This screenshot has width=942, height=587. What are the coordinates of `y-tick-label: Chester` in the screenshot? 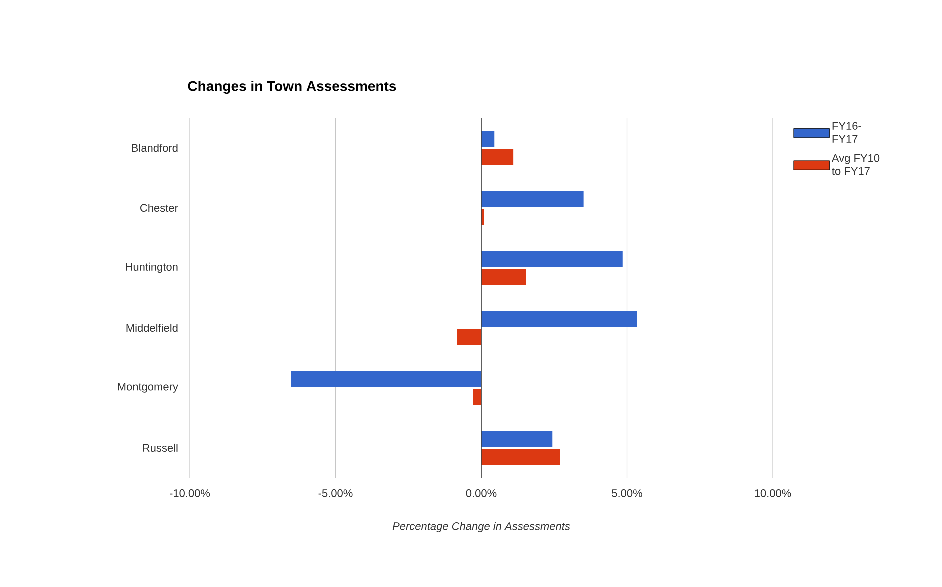 It's located at (159, 208).